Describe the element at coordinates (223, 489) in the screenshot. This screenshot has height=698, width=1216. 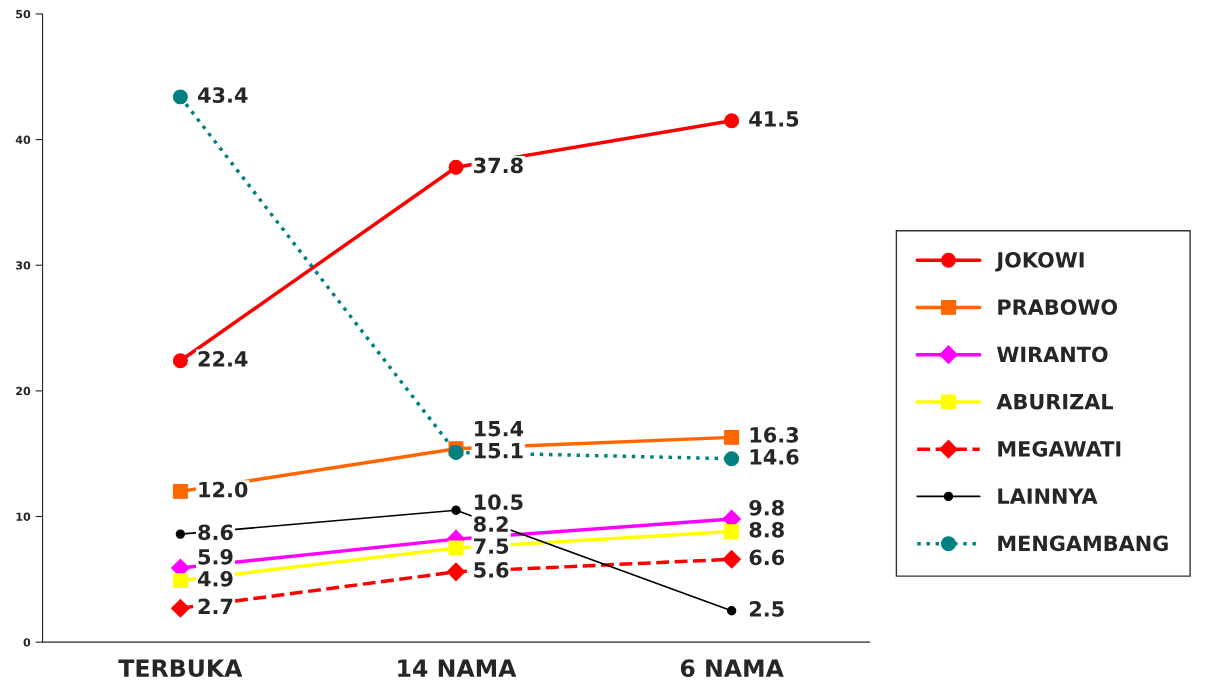
I see `data-label: 12.0` at that location.